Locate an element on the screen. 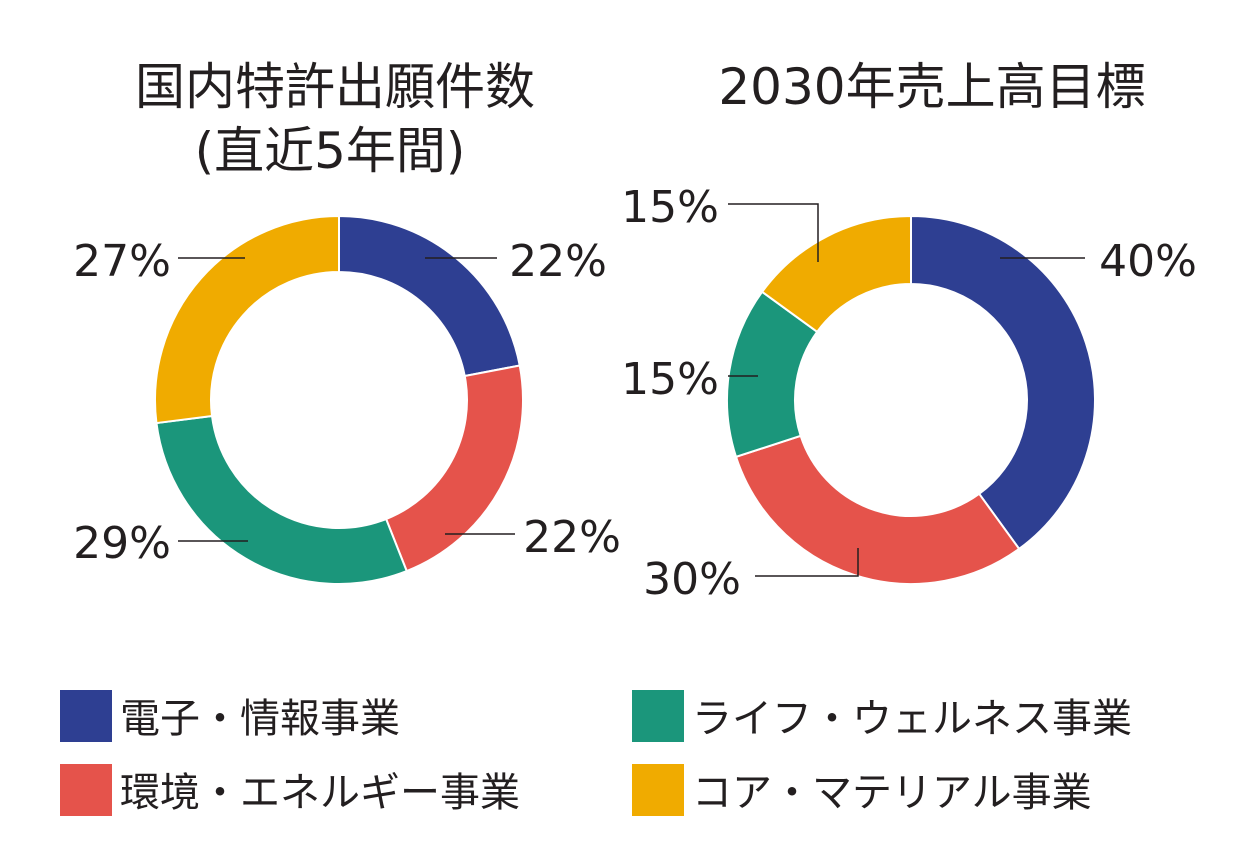 This screenshot has height=864, width=1248. chart1-data-label-4: 27% is located at coordinates (122, 261).